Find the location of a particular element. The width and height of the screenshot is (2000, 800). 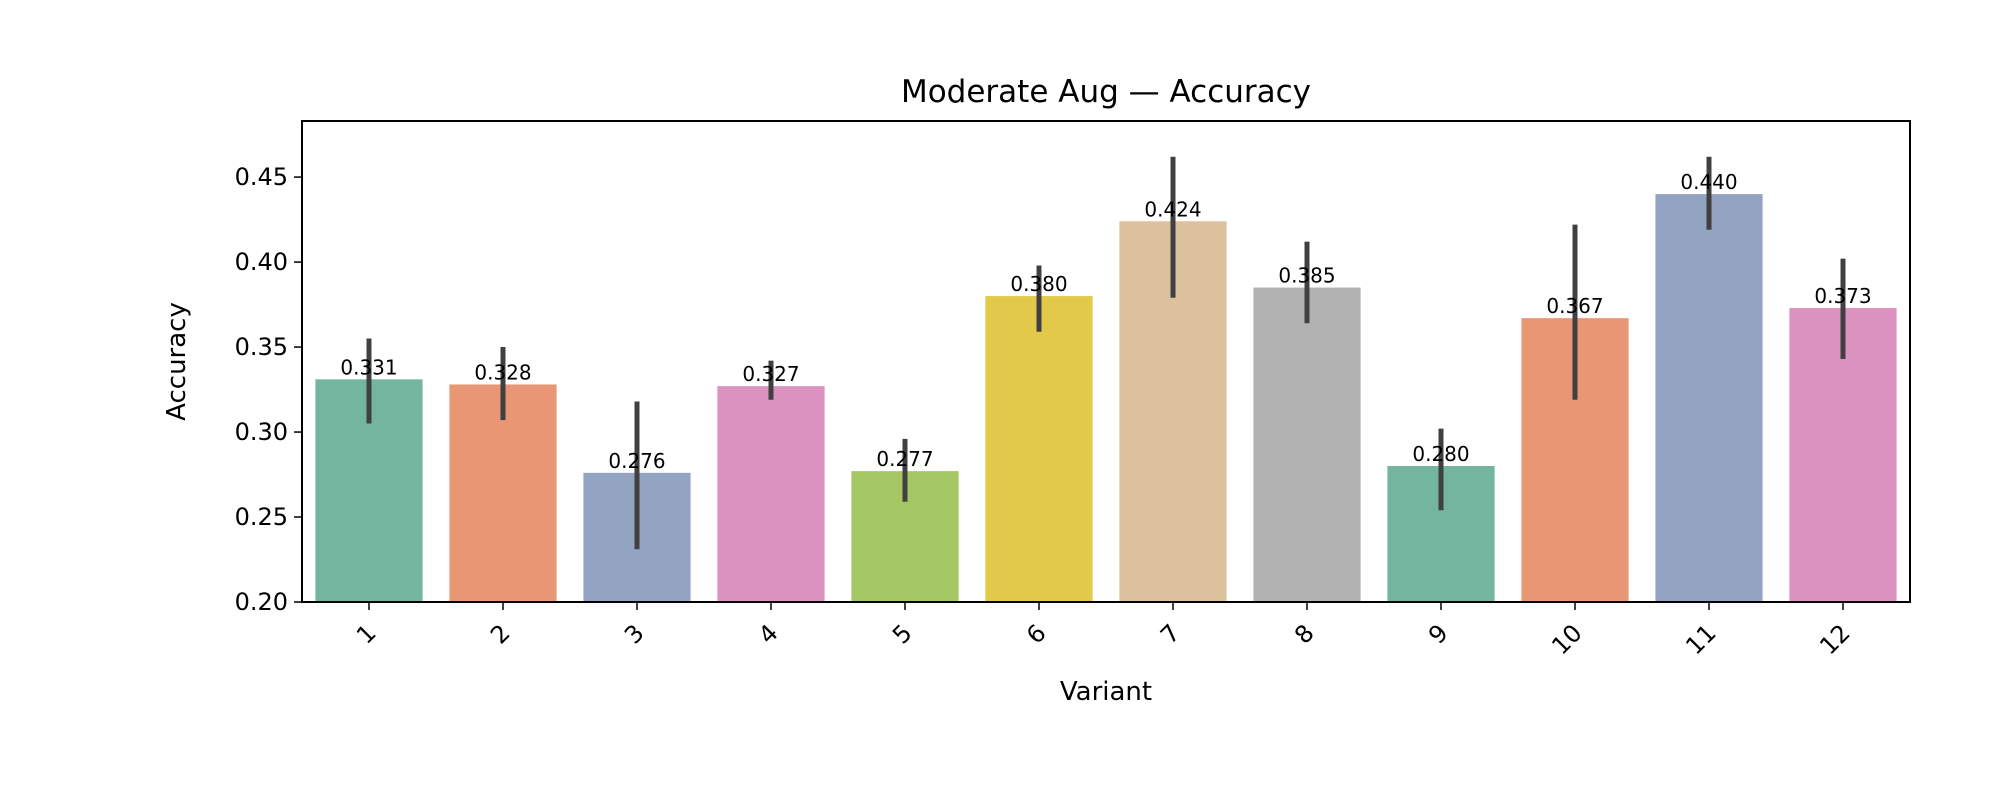

x-tick-label-6: 6 is located at coordinates (1036, 634).